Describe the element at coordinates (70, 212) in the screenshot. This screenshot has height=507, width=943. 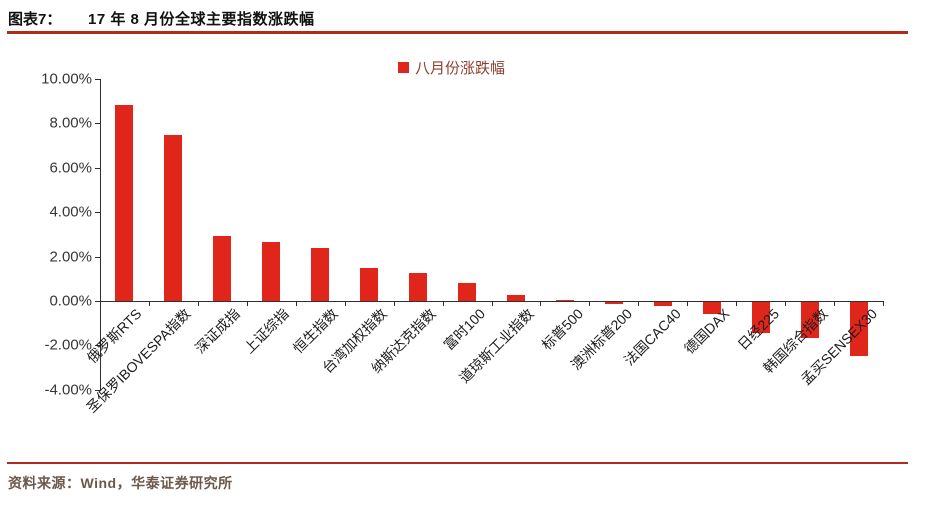
I see `y-axis-tick-label: 4.00%` at that location.